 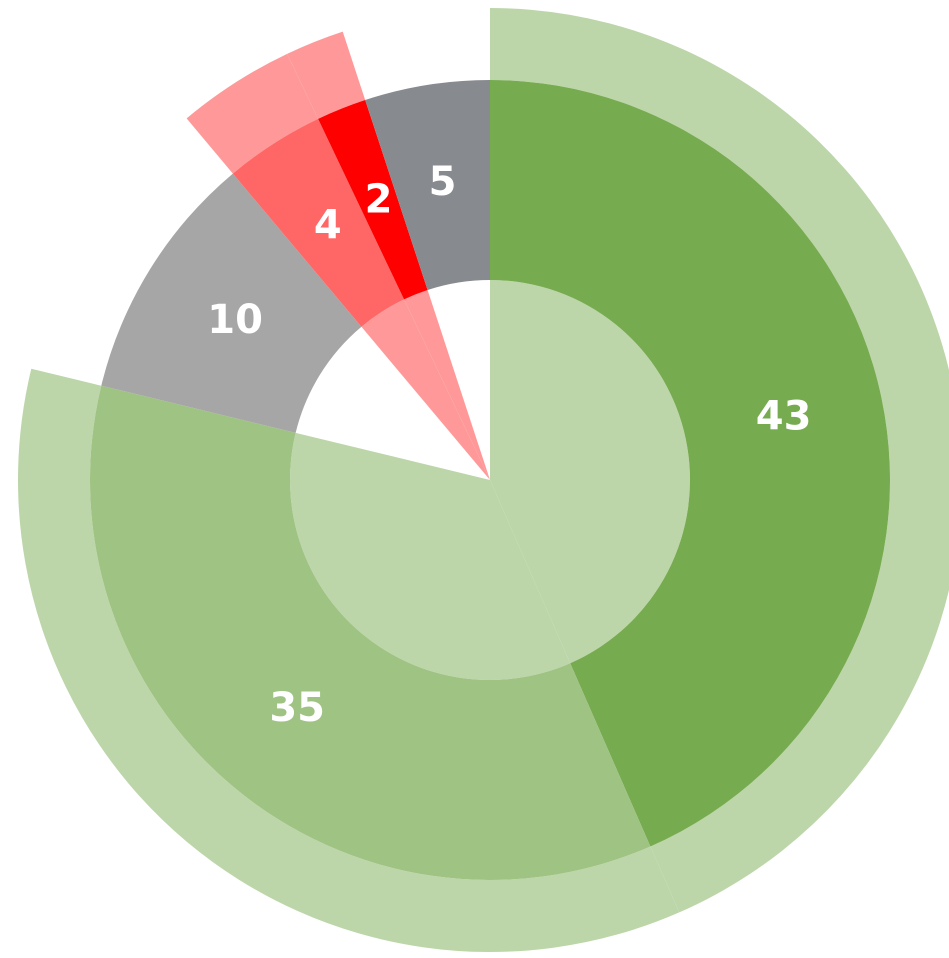 I want to click on value-label: 4, so click(x=328, y=226).